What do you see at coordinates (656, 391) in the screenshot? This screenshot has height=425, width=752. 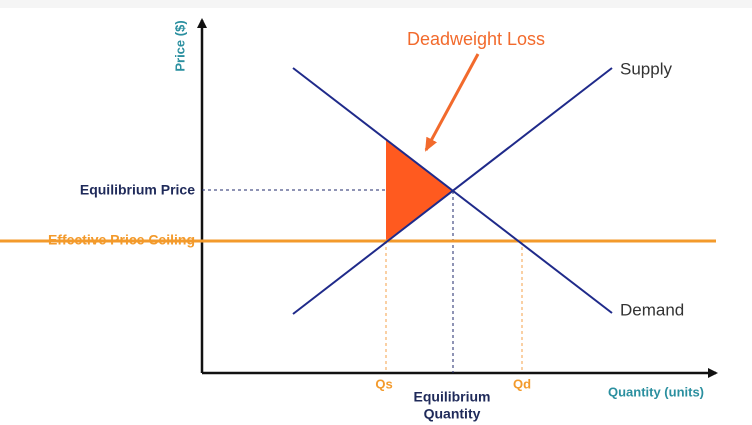 I see `x-axis-label: Quantity (units)` at bounding box center [656, 391].